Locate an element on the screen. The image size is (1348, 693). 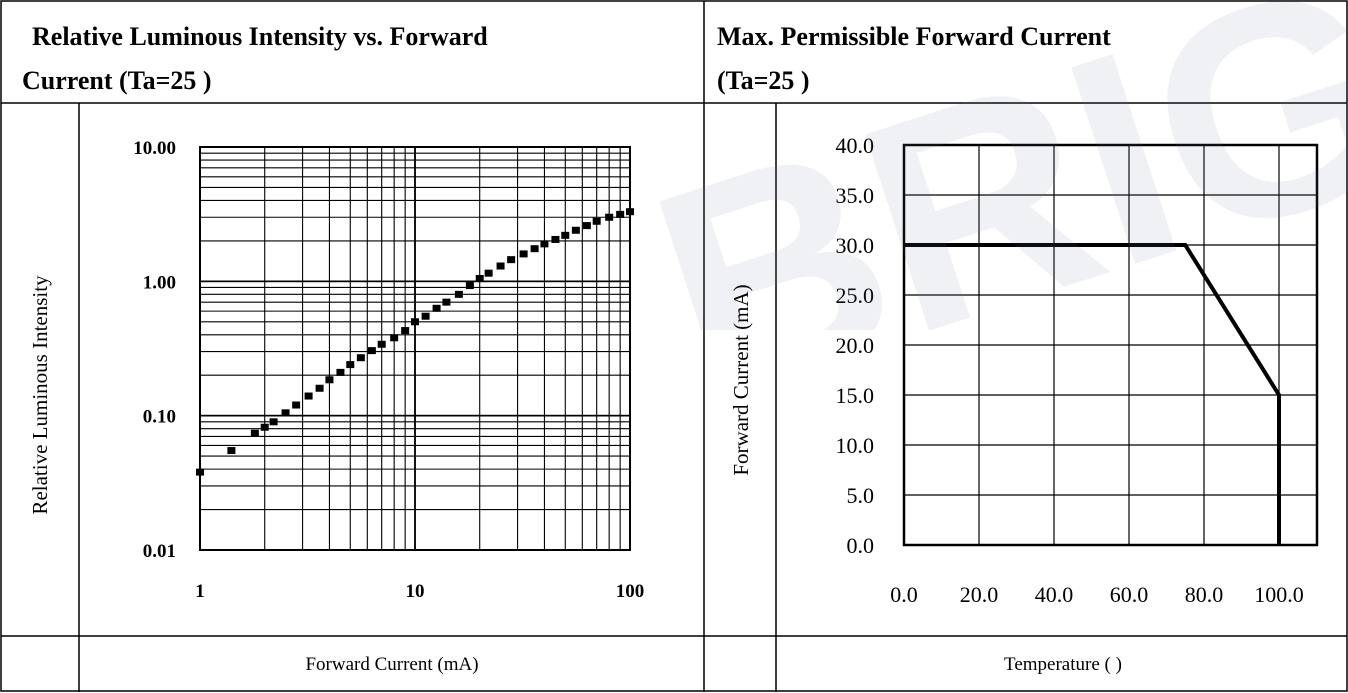
x-tick-label: 20.0 is located at coordinates (979, 594).